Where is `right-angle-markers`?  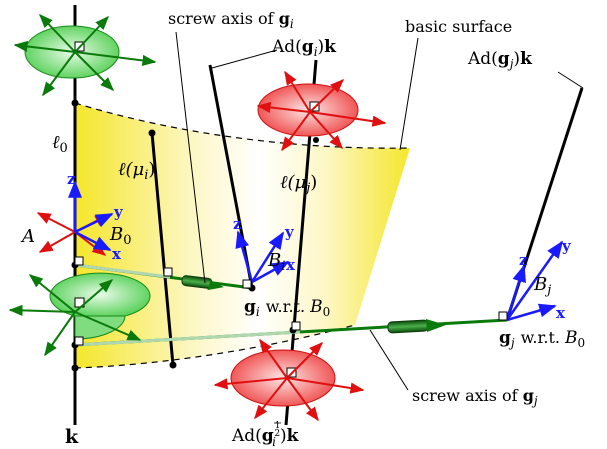 right-angle-markers is located at coordinates (291, 301).